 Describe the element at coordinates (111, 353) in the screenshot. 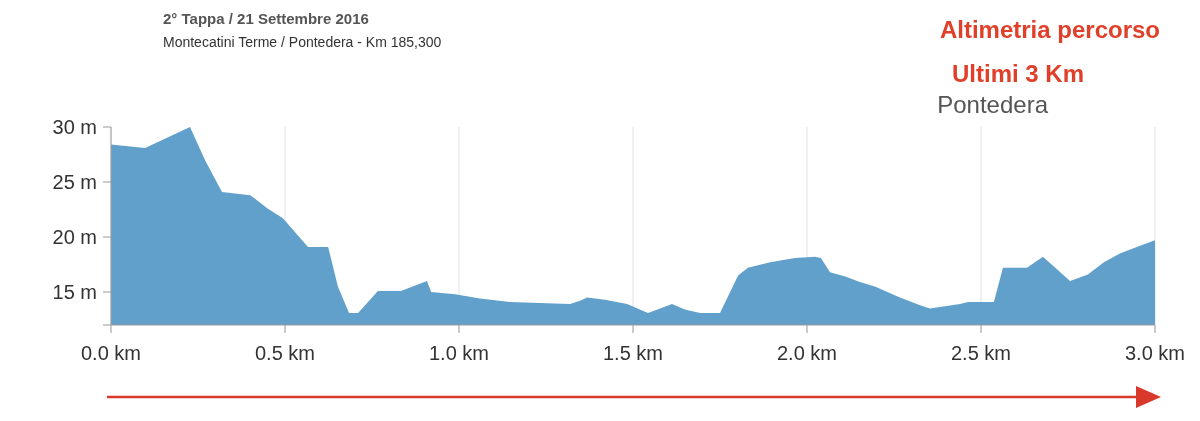

I see `x-tick-label: 0.0 km` at that location.